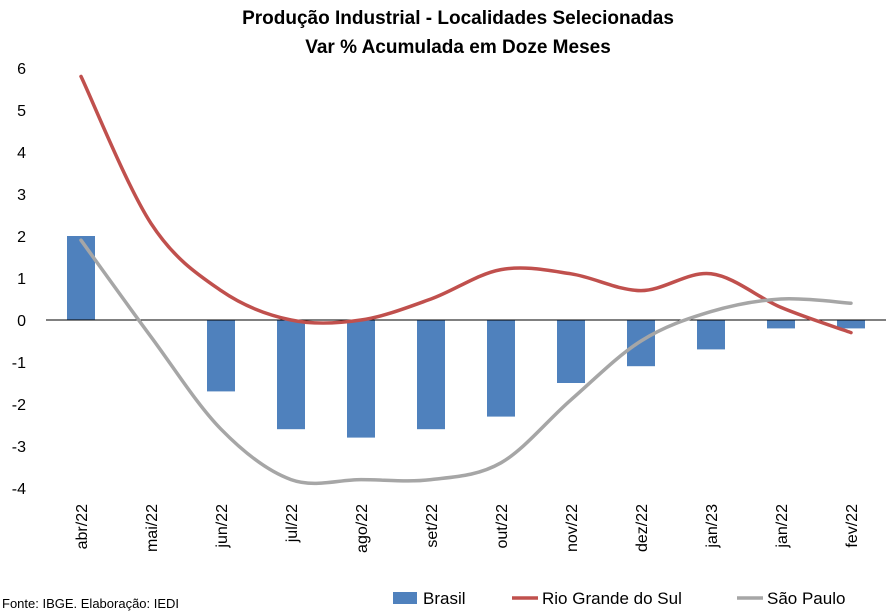  Describe the element at coordinates (405, 598) in the screenshot. I see `legend-swatch-bar` at that location.